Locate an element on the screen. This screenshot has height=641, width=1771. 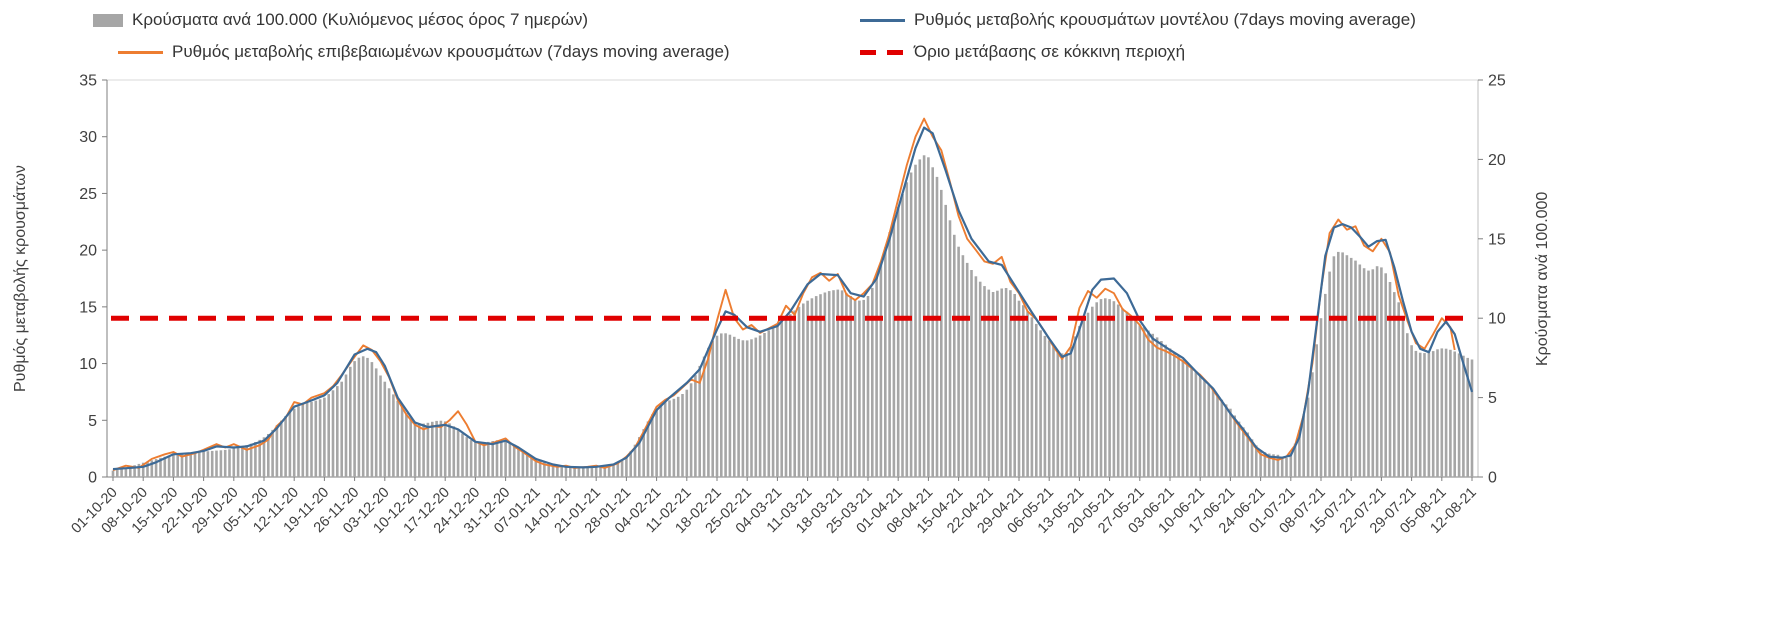
bar-swatch-icon is located at coordinates (108, 20).